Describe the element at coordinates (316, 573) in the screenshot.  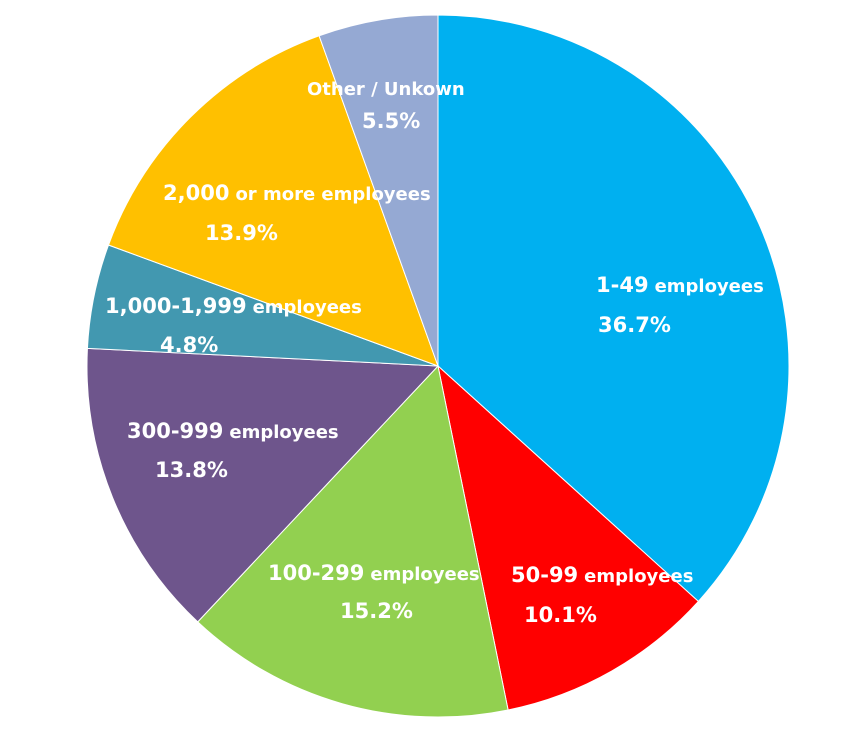
I see `slice-label-number: 100-299` at that location.